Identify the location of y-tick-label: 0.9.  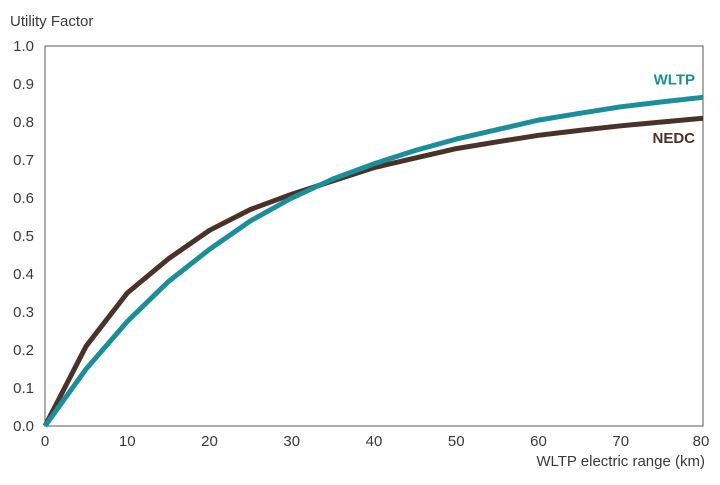
(23, 84).